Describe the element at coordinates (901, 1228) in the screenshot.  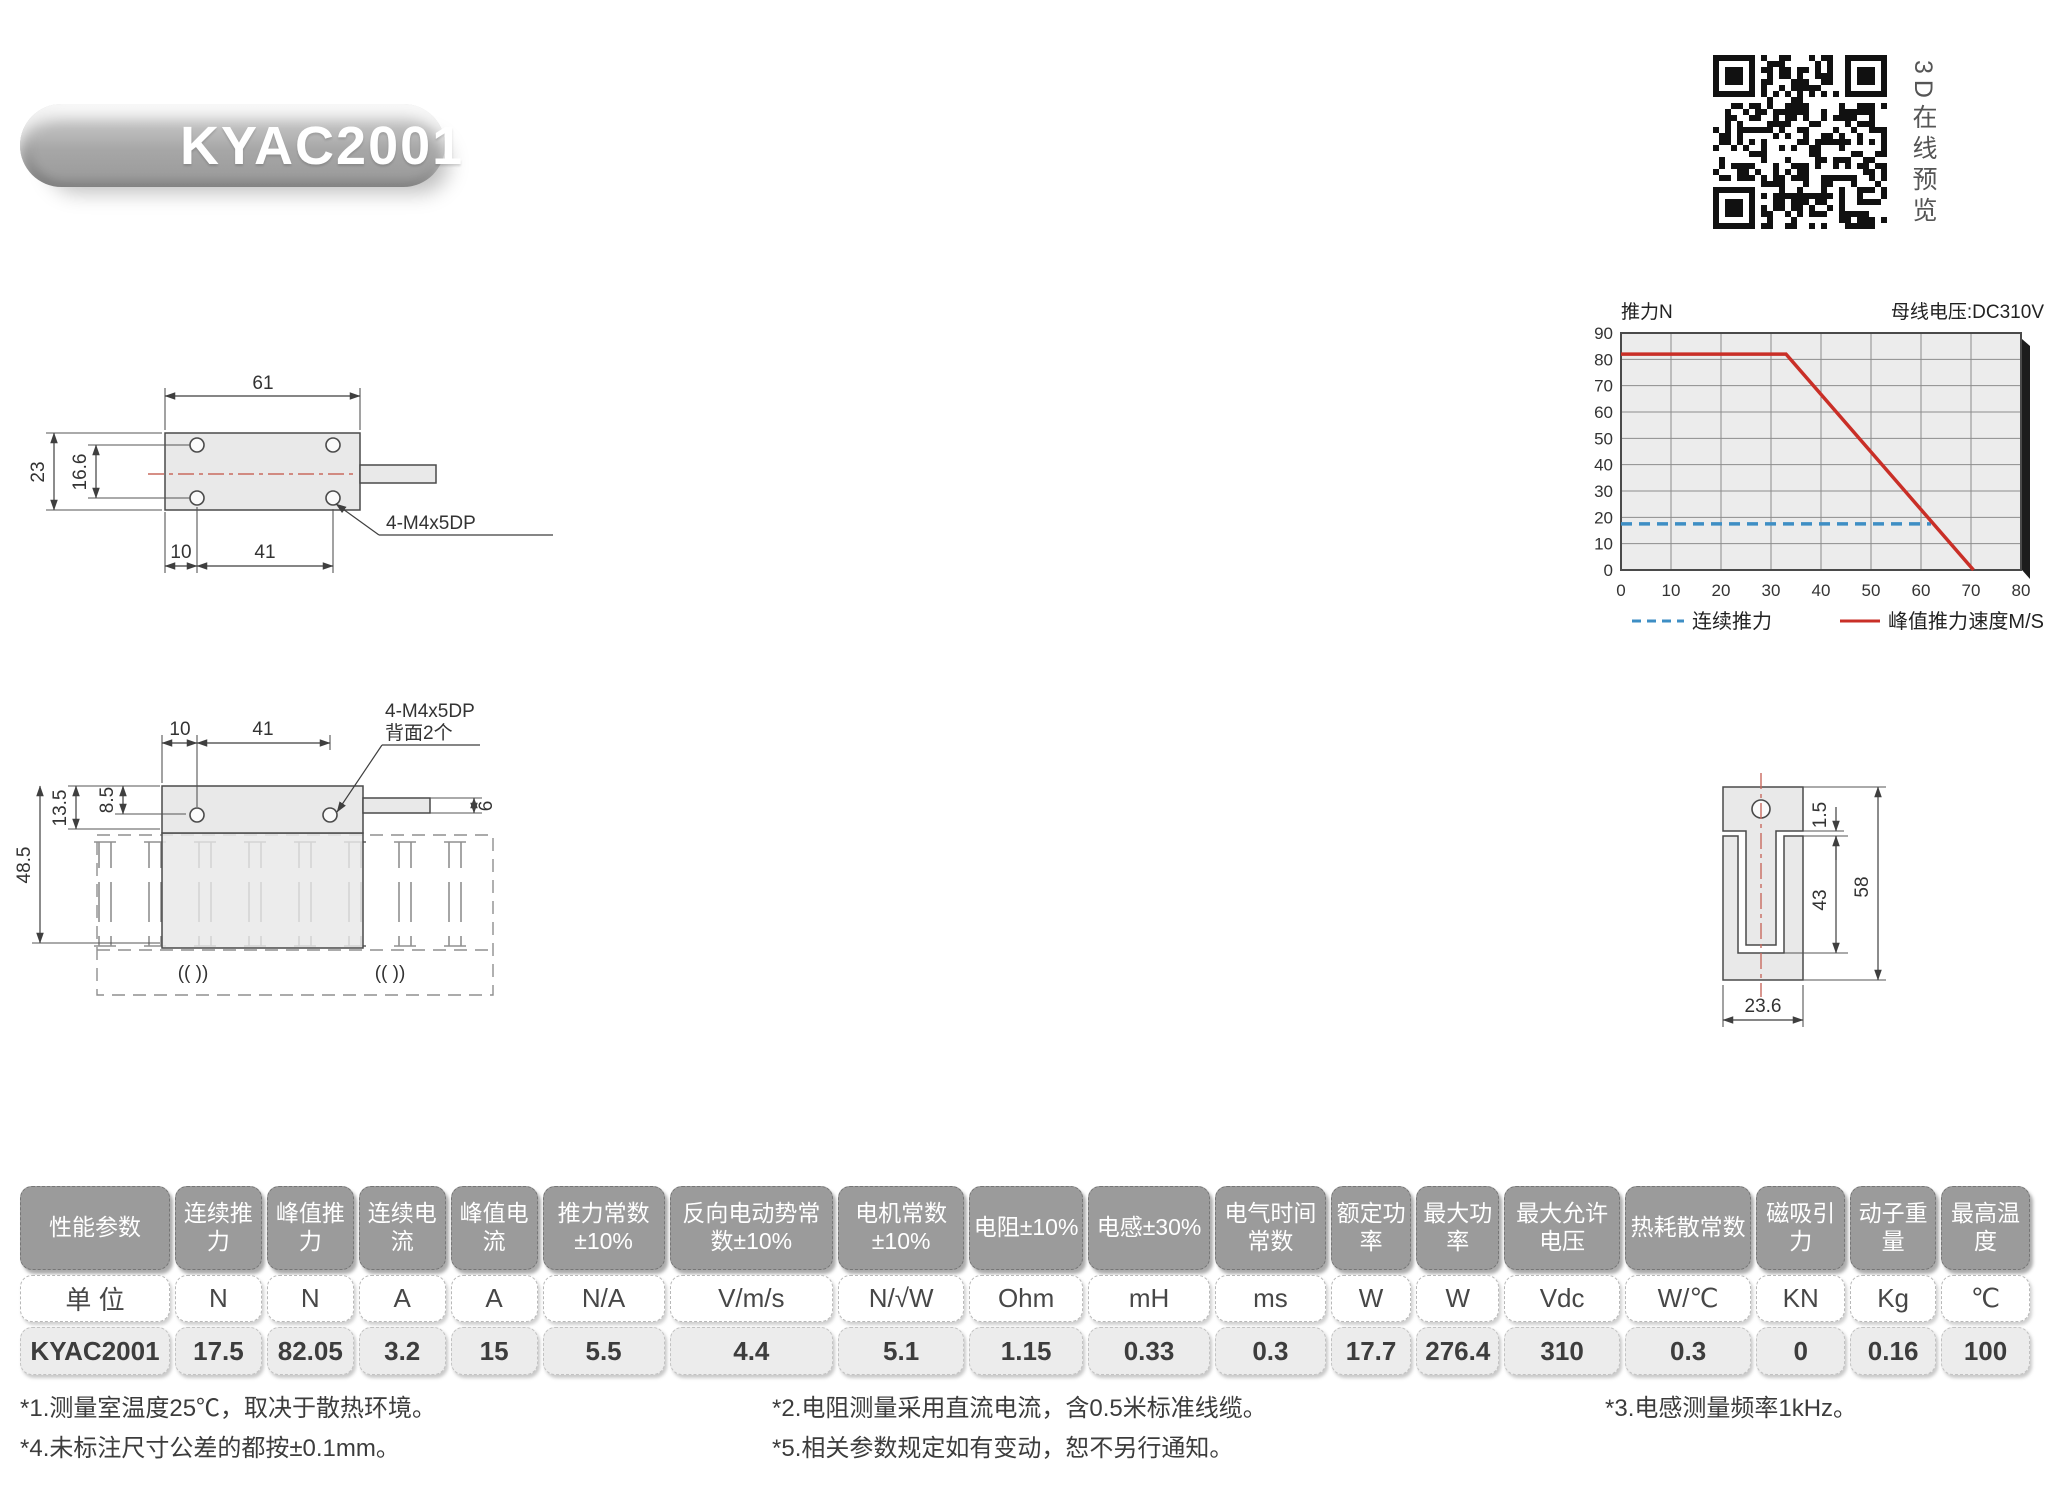
I see `header-cell: 电机常数±10%` at that location.